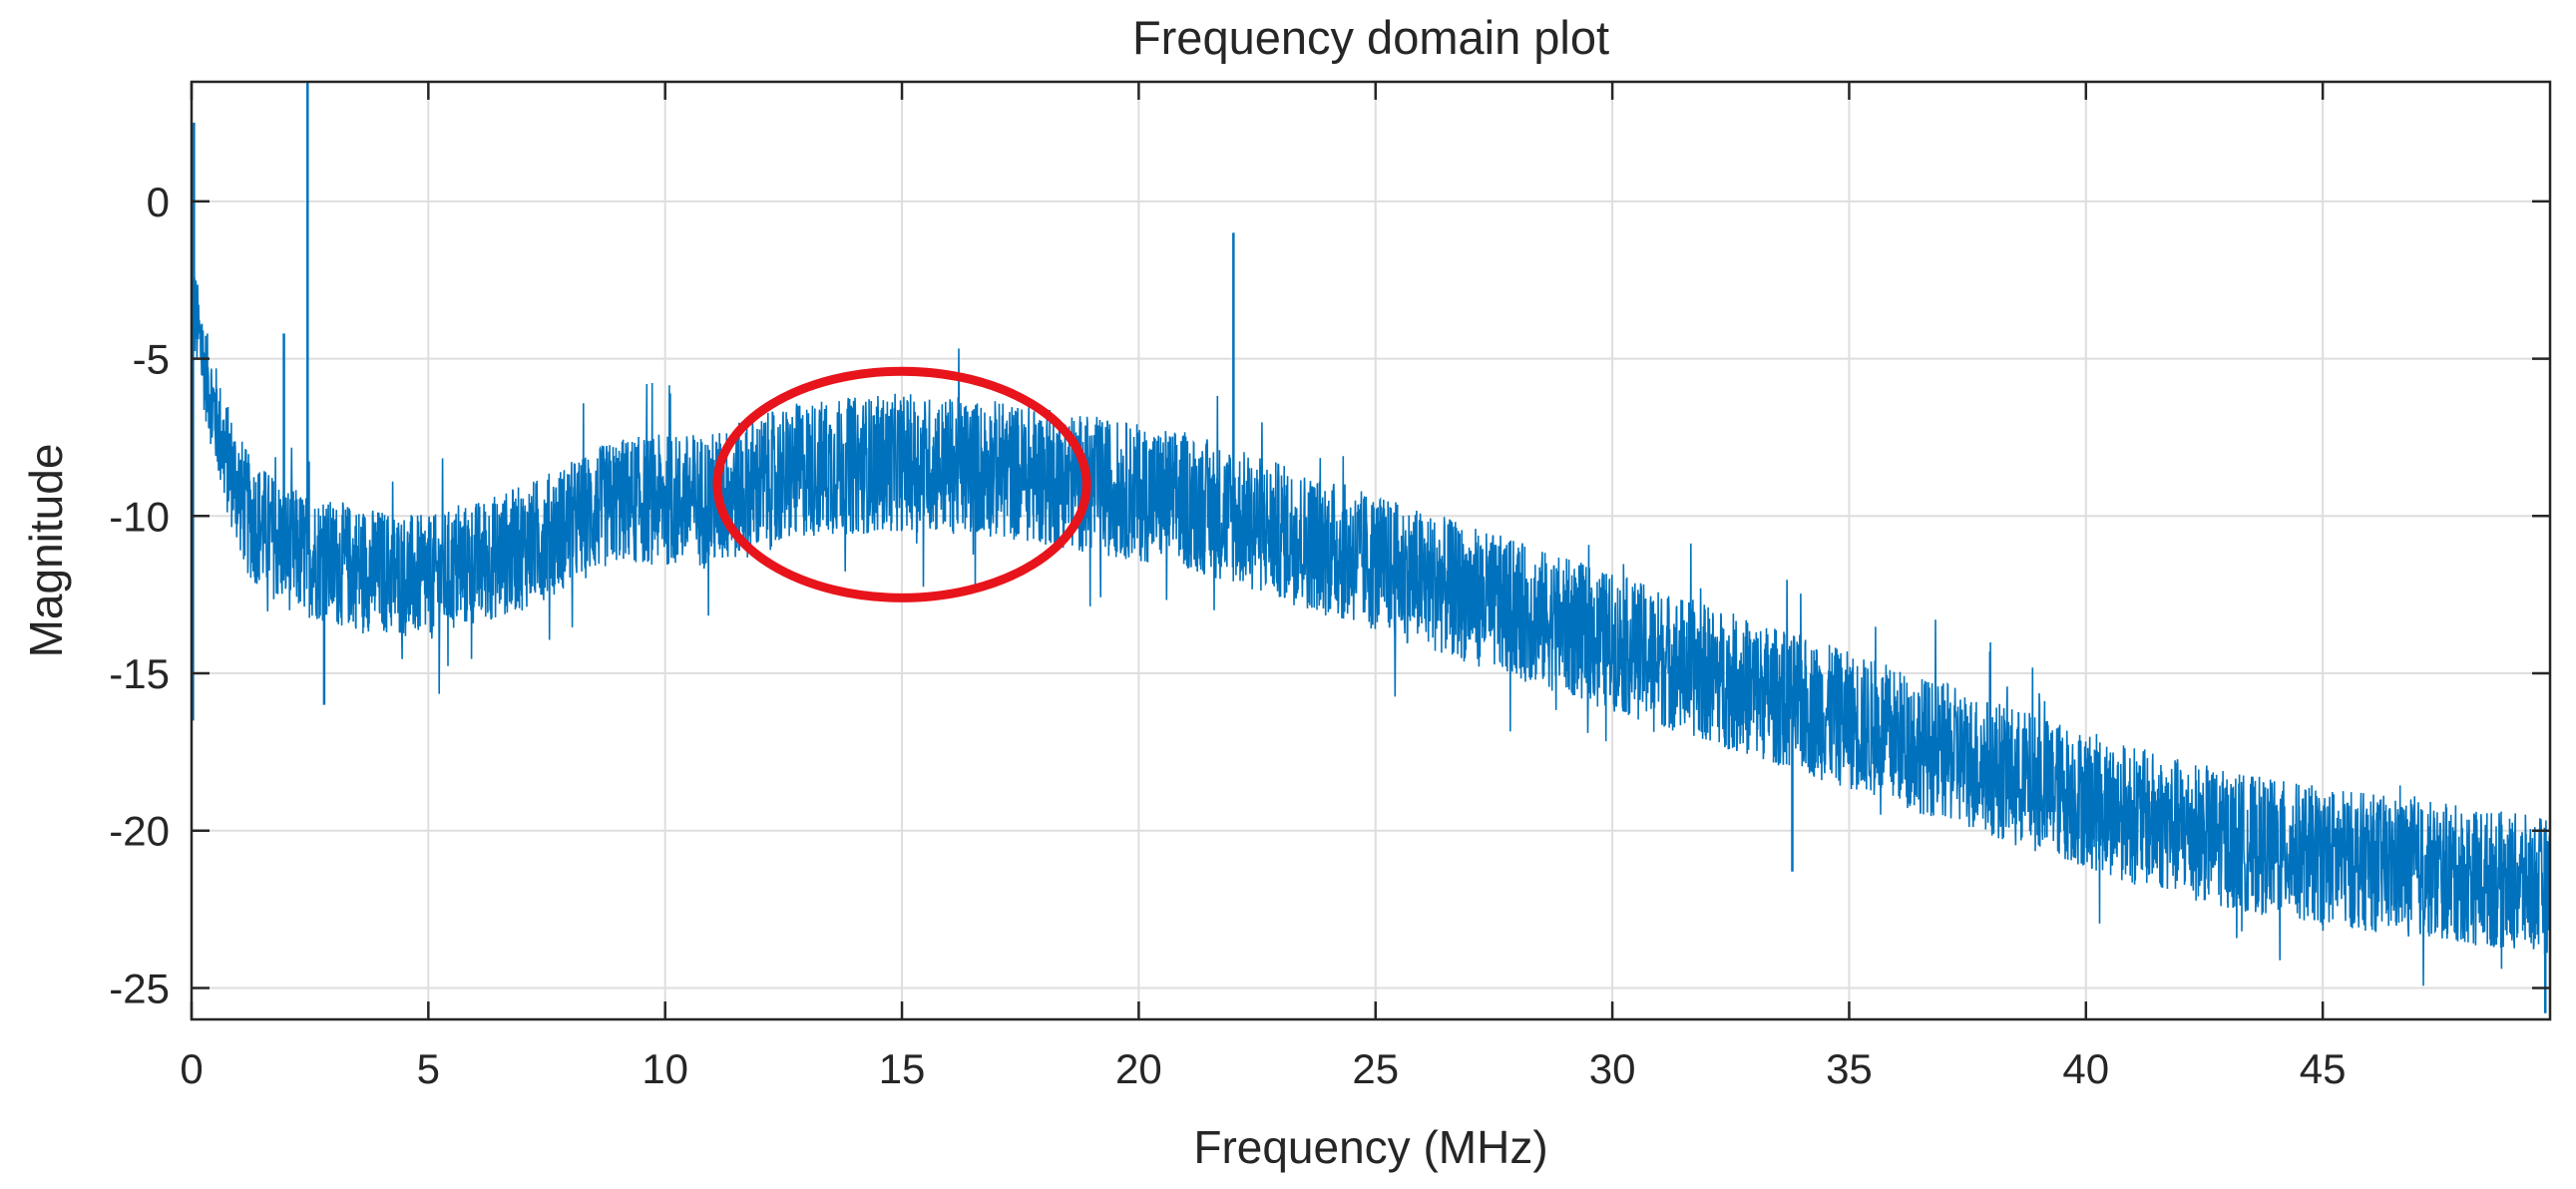 This screenshot has height=1189, width=2576. Describe the element at coordinates (2085, 1068) in the screenshot. I see `x-tick-label: 40` at that location.